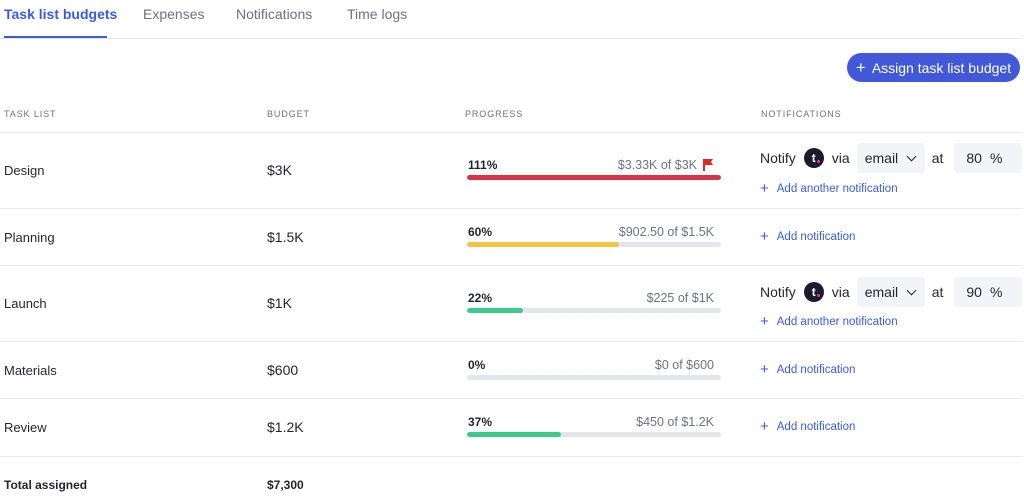  I want to click on progress-amount: $3.33K of $3K, so click(657, 165).